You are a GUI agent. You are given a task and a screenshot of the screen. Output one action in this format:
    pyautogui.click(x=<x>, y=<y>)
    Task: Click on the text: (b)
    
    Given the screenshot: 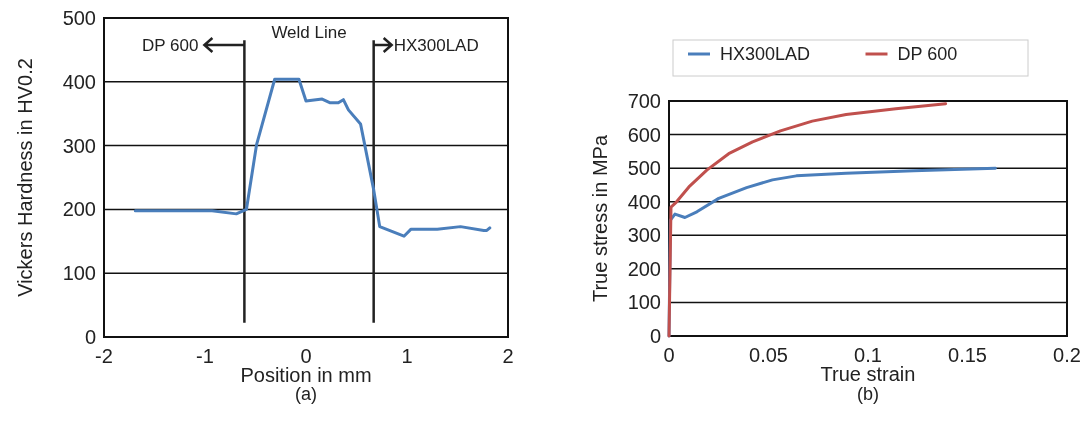 What is the action you would take?
    pyautogui.click(x=868, y=394)
    